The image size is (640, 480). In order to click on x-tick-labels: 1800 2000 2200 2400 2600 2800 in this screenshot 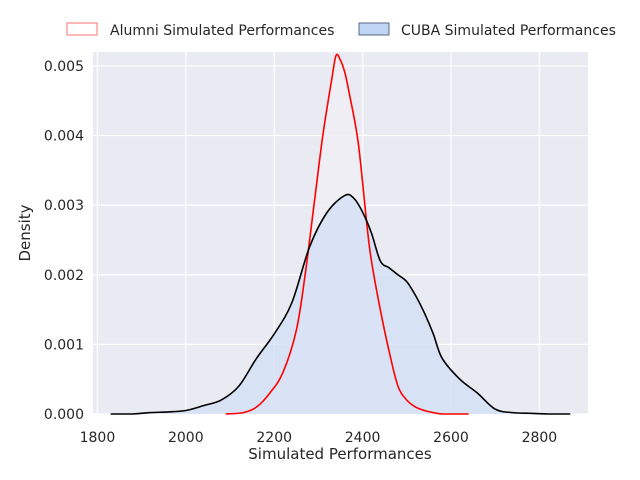, I will do `click(319, 438)`.